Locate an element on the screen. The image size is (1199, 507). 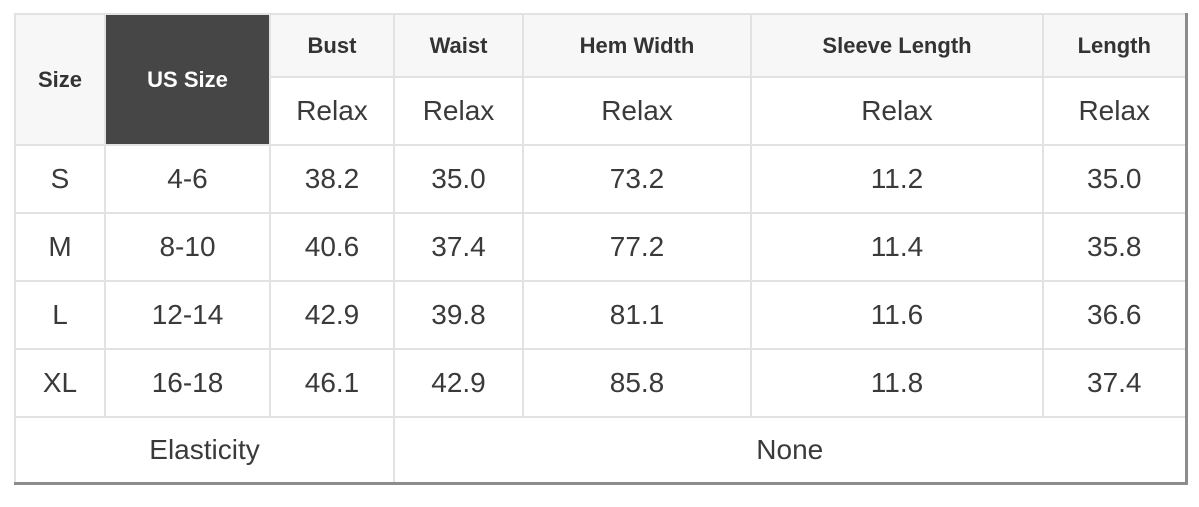
fit-cell-sleeve-length: Relax is located at coordinates (897, 111).